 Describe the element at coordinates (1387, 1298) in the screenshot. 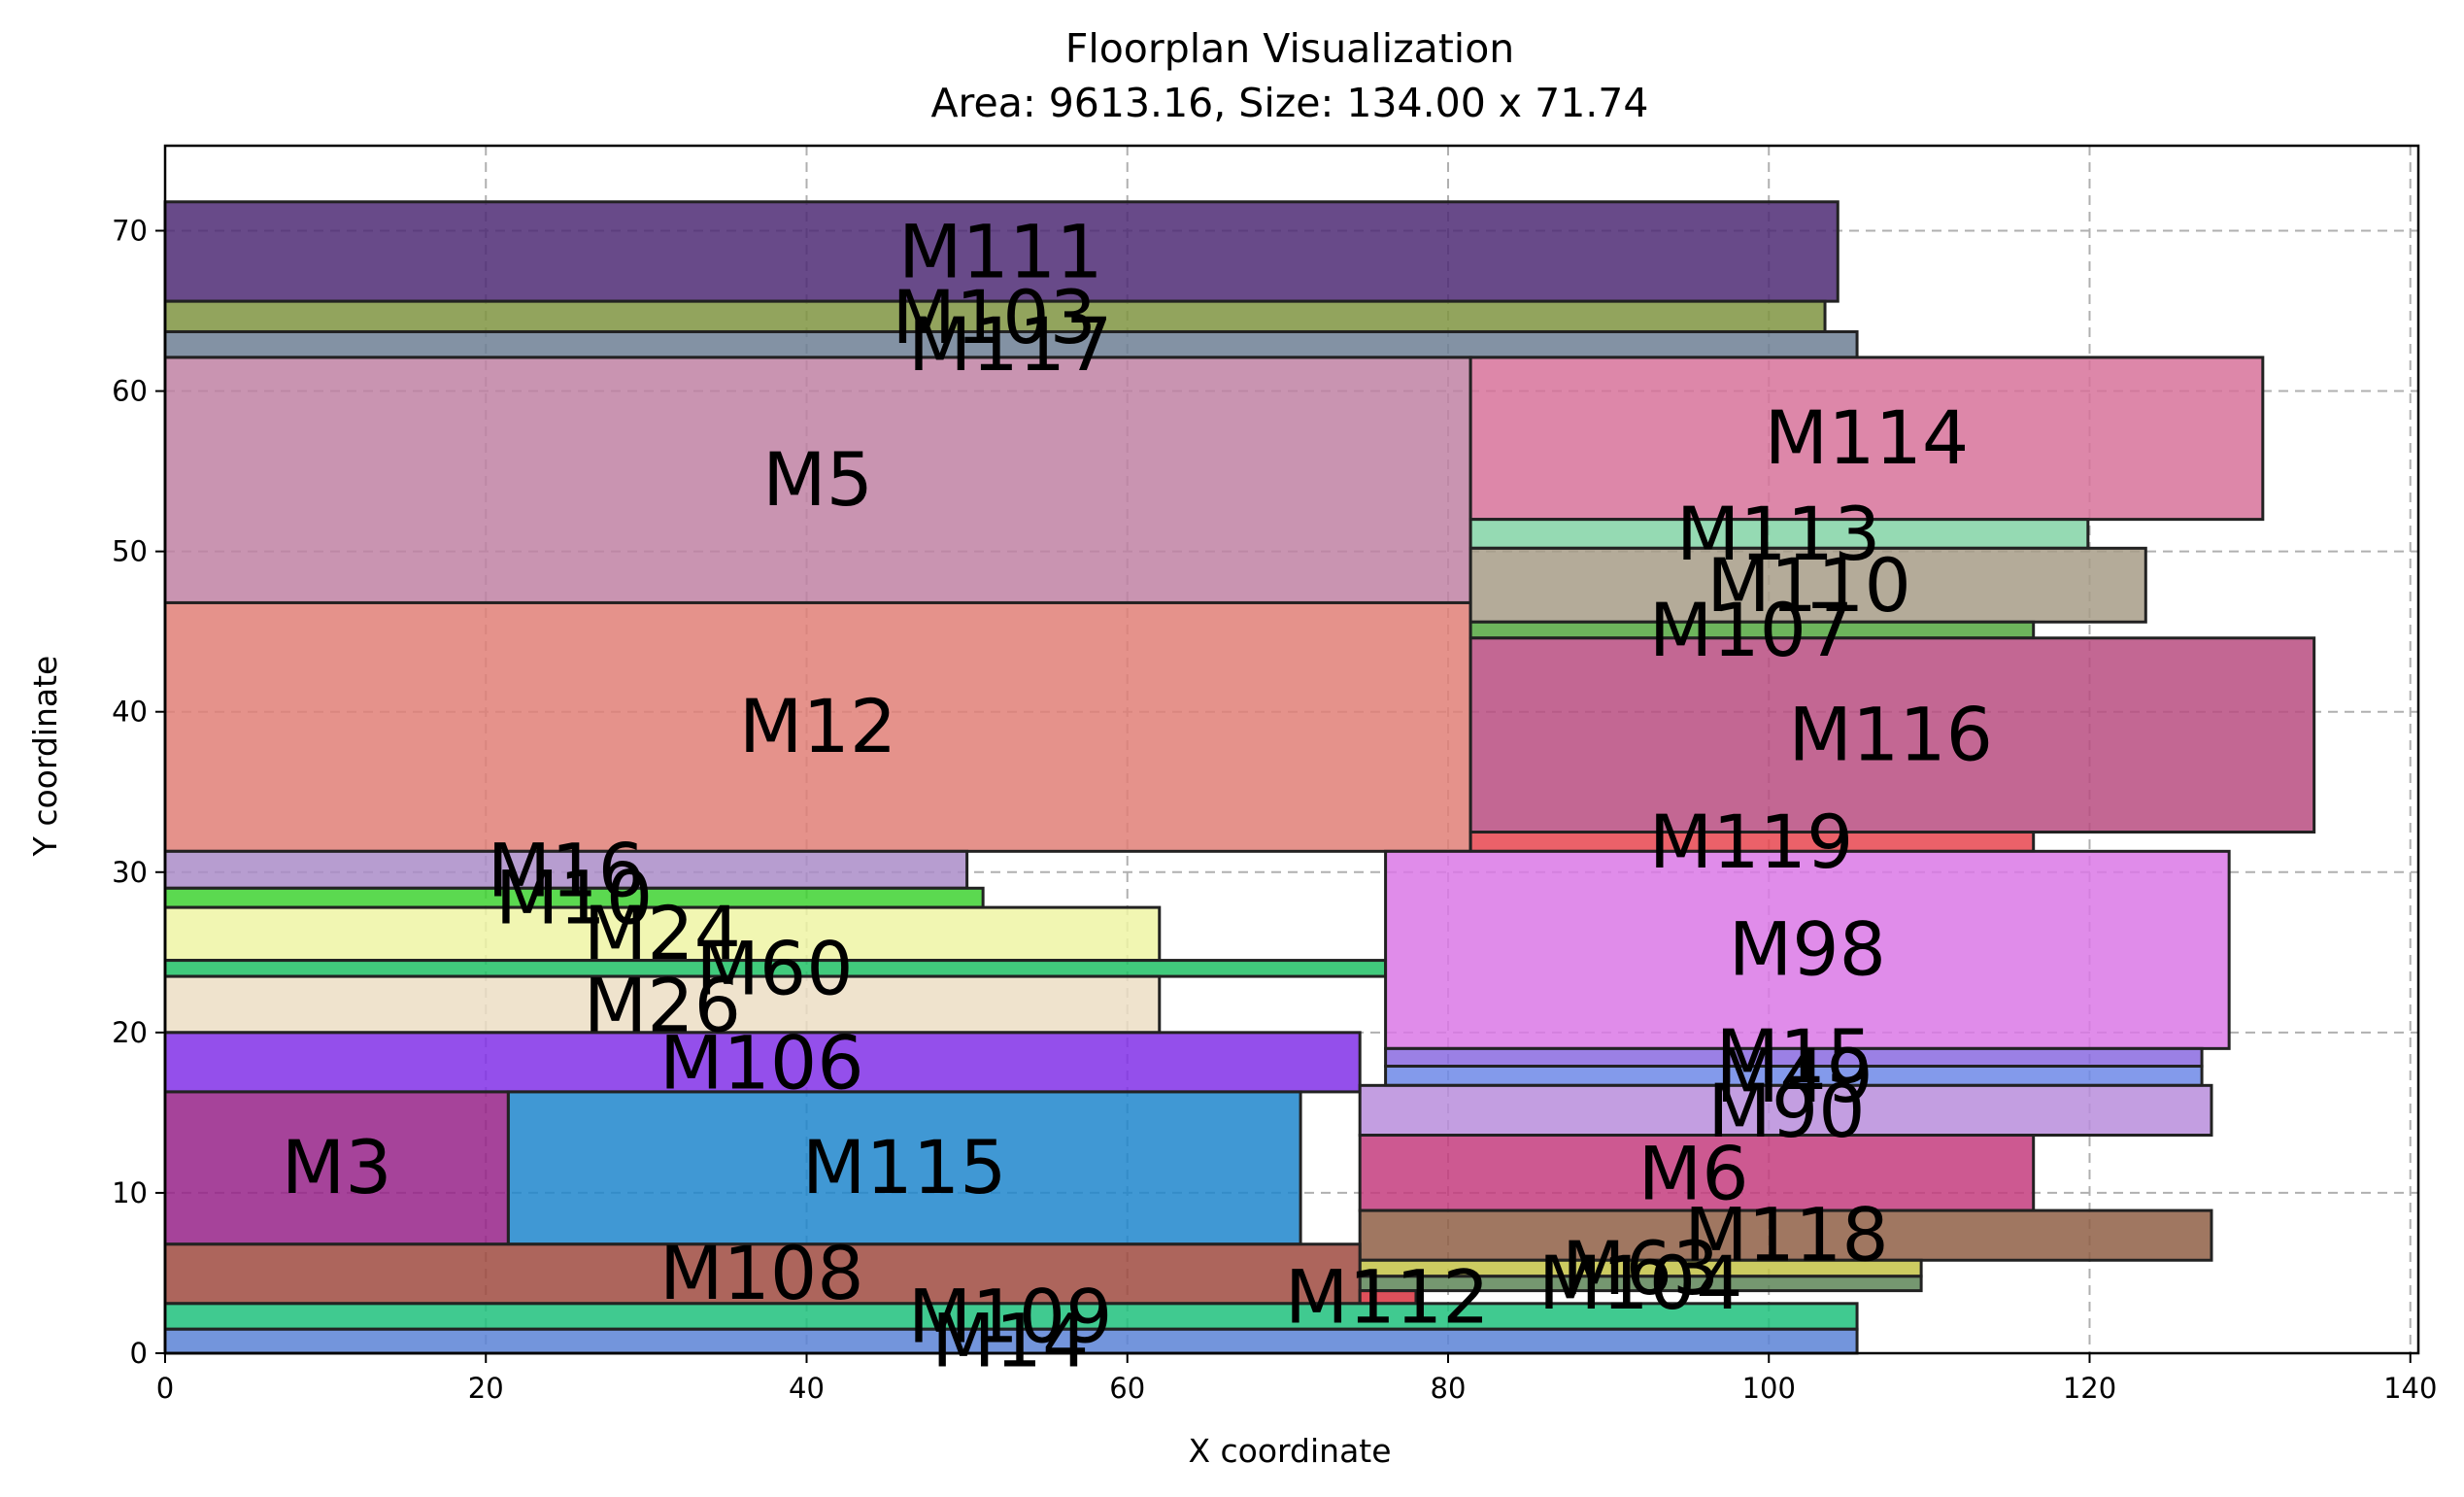

I see `label-m112: M112` at that location.